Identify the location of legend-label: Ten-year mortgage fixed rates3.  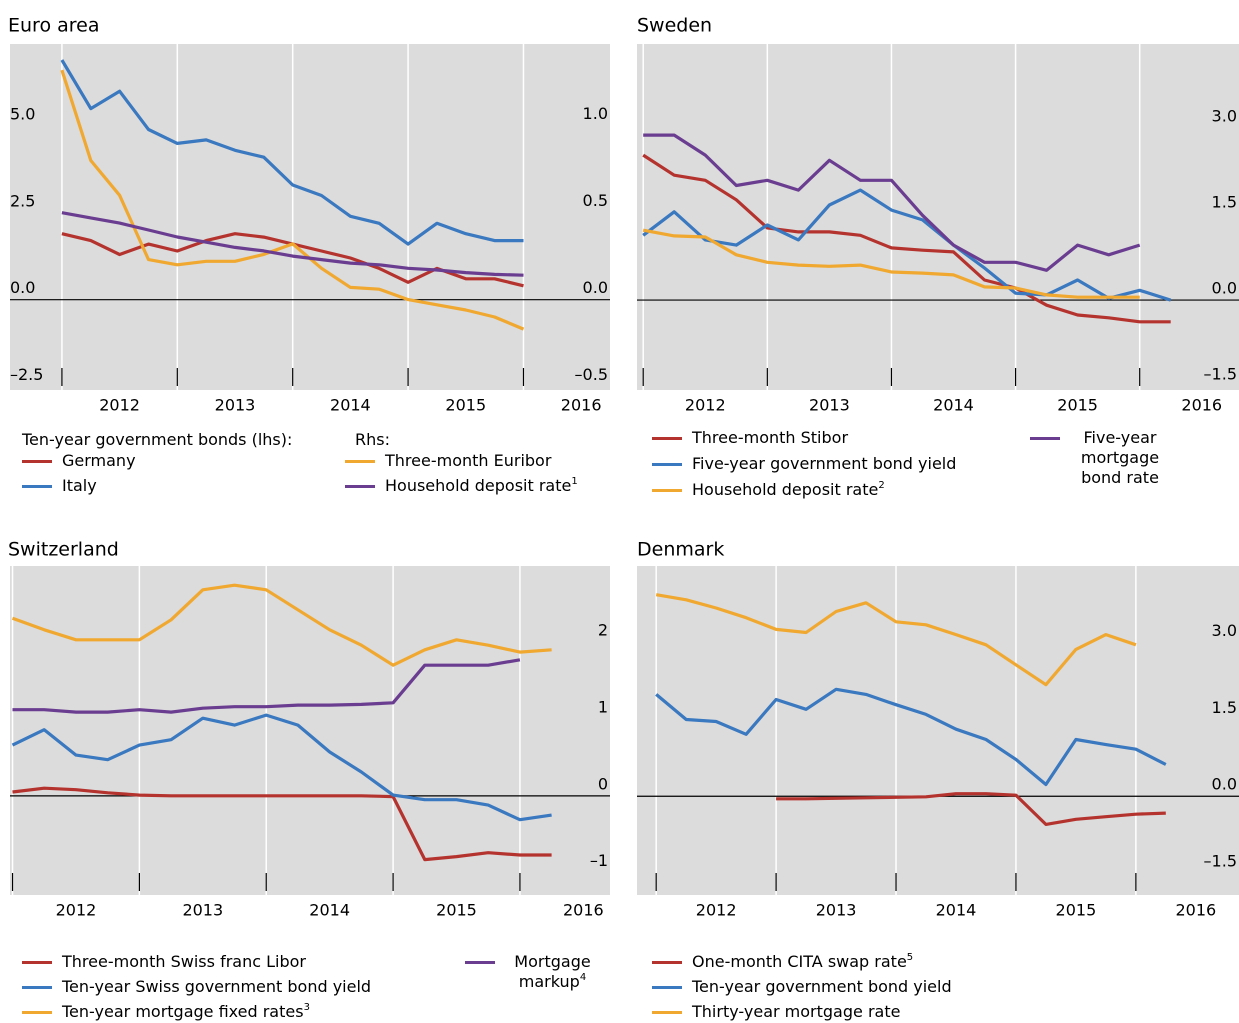
(186, 1012).